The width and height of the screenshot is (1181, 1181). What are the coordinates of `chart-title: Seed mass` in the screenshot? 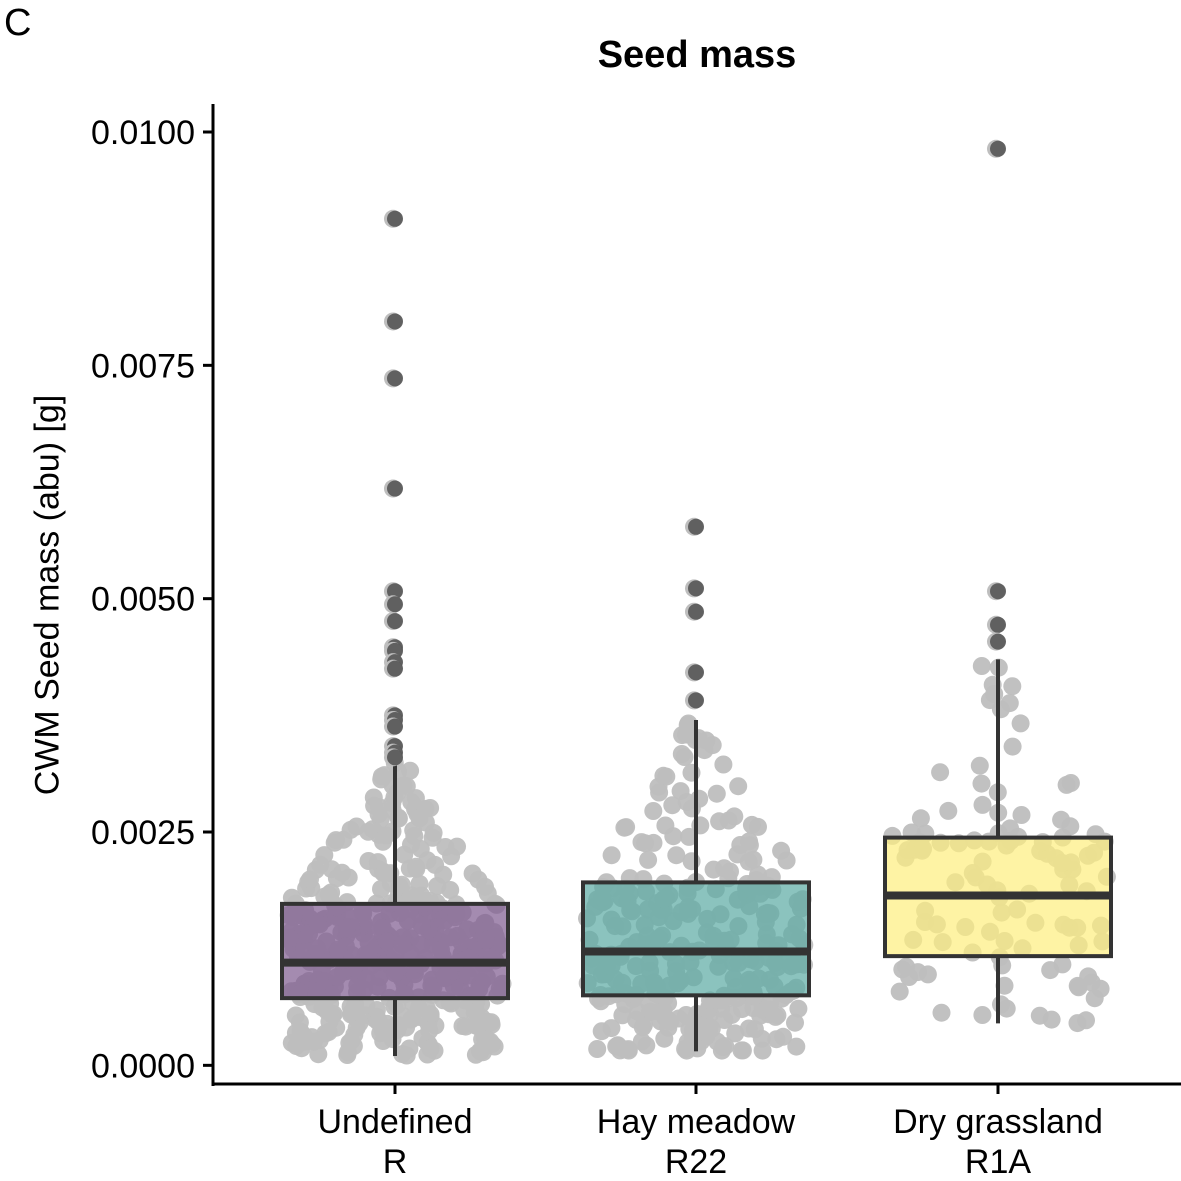 It's located at (697, 55).